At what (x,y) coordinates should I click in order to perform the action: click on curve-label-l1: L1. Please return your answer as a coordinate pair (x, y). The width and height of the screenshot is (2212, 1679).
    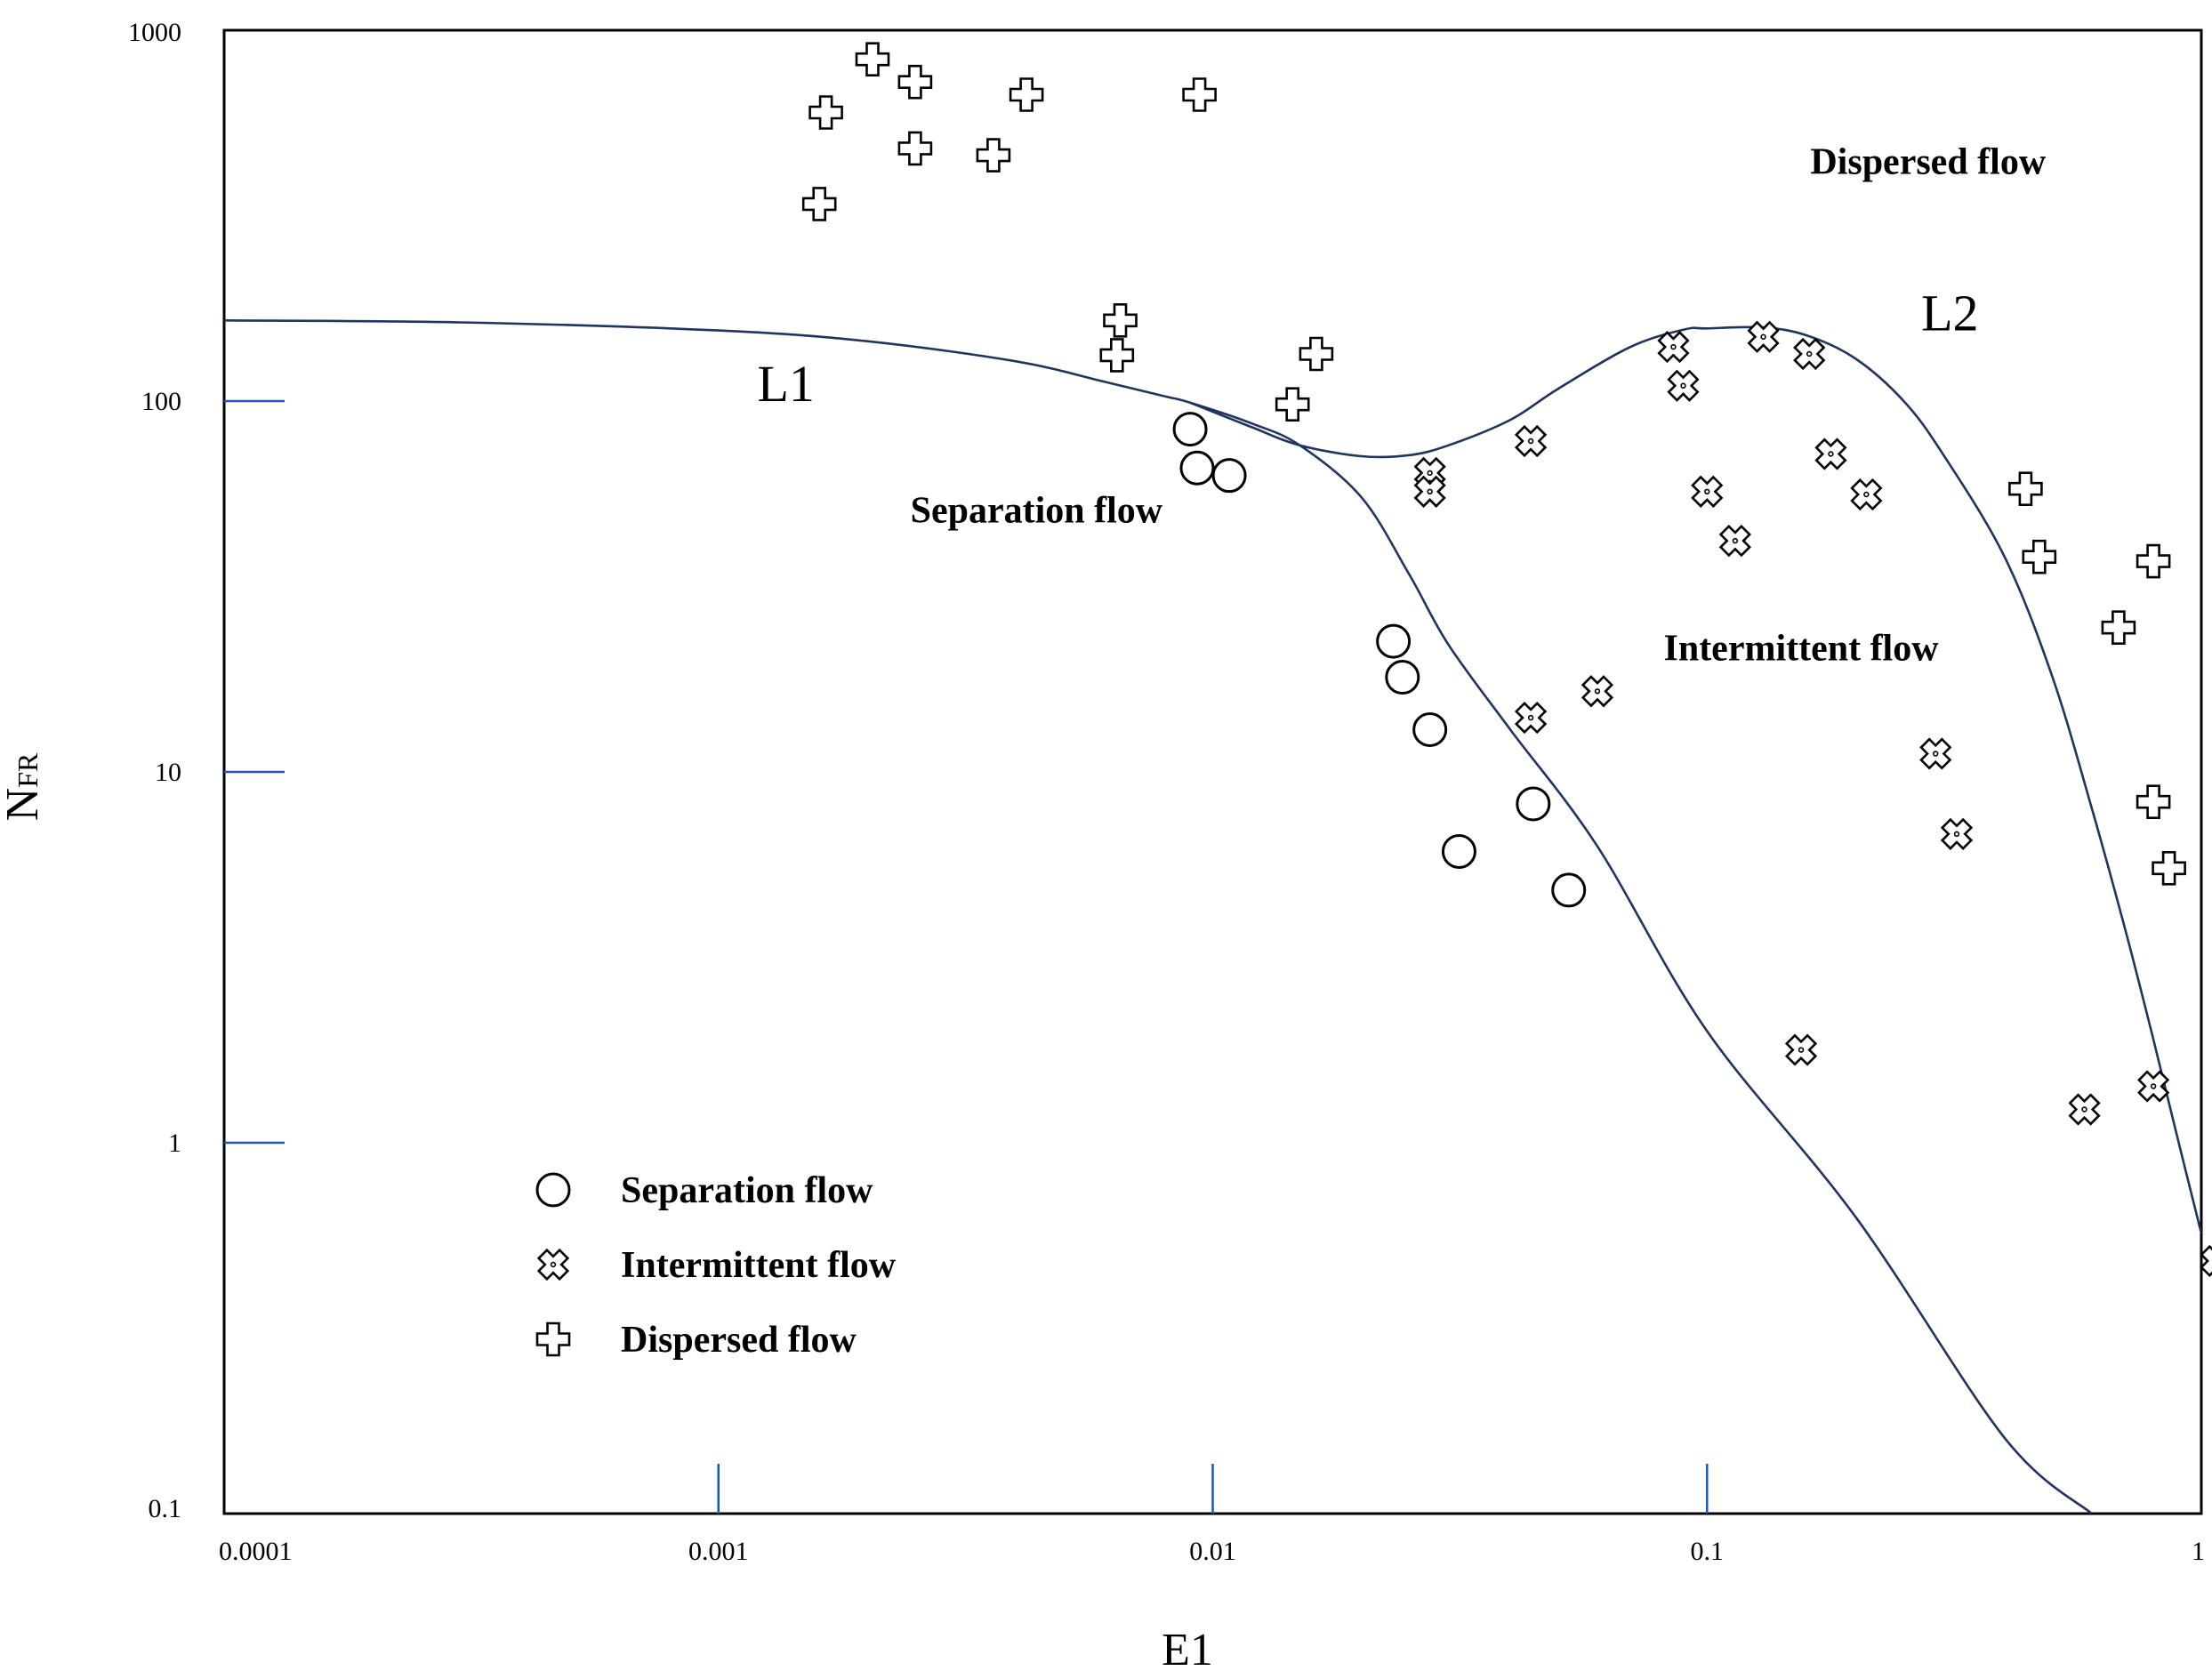
    Looking at the image, I should click on (786, 384).